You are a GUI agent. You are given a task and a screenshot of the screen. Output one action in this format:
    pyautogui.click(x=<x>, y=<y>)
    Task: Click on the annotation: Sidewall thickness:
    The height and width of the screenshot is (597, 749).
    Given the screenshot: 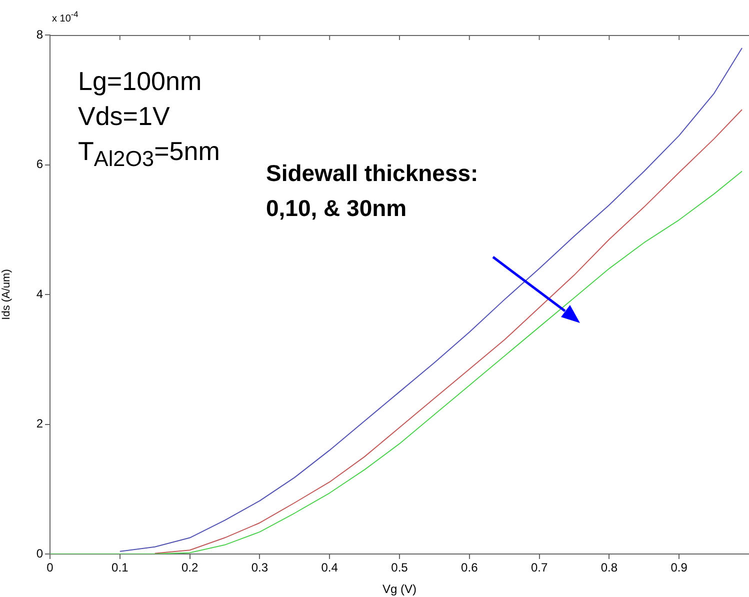 What is the action you would take?
    pyautogui.click(x=372, y=173)
    